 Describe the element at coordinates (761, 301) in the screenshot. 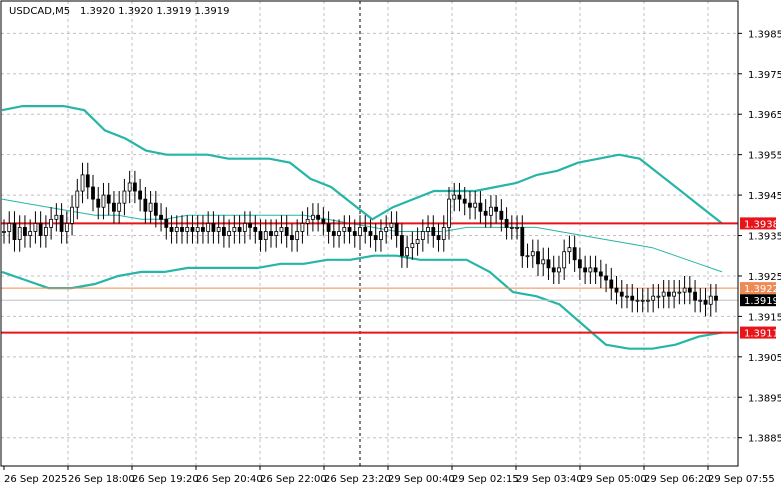

I see `current-price-label: 1.3919` at that location.